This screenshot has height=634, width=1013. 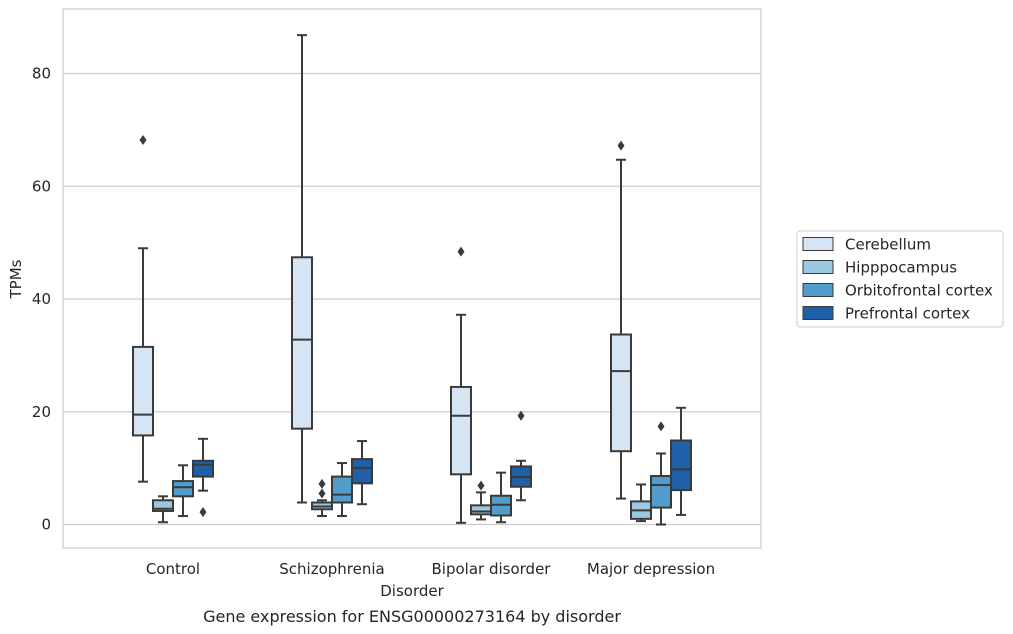 What do you see at coordinates (41, 186) in the screenshot?
I see `y-tick-label: 60` at bounding box center [41, 186].